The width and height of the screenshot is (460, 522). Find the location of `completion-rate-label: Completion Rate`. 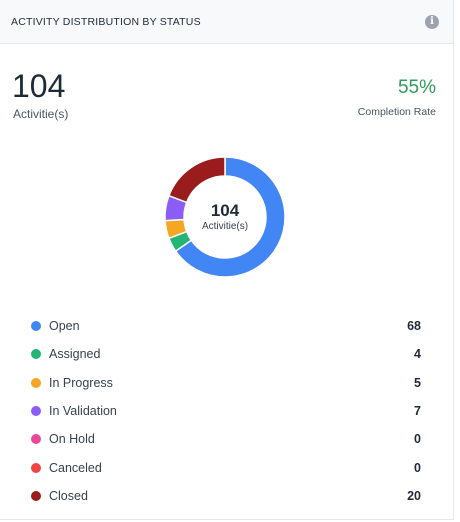

completion-rate-label: Completion Rate is located at coordinates (396, 112).